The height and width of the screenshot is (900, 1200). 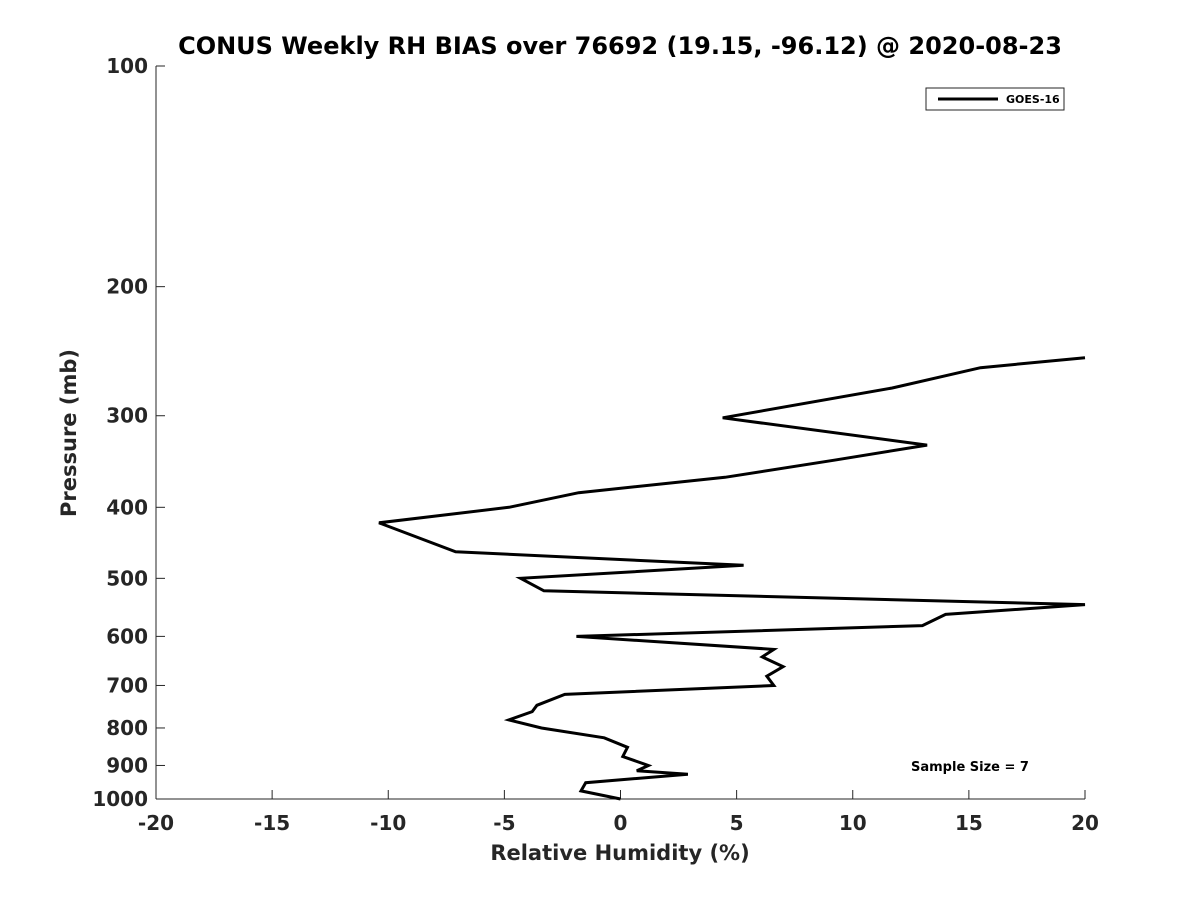 What do you see at coordinates (504, 823) in the screenshot?
I see `x-tick-label: -5` at bounding box center [504, 823].